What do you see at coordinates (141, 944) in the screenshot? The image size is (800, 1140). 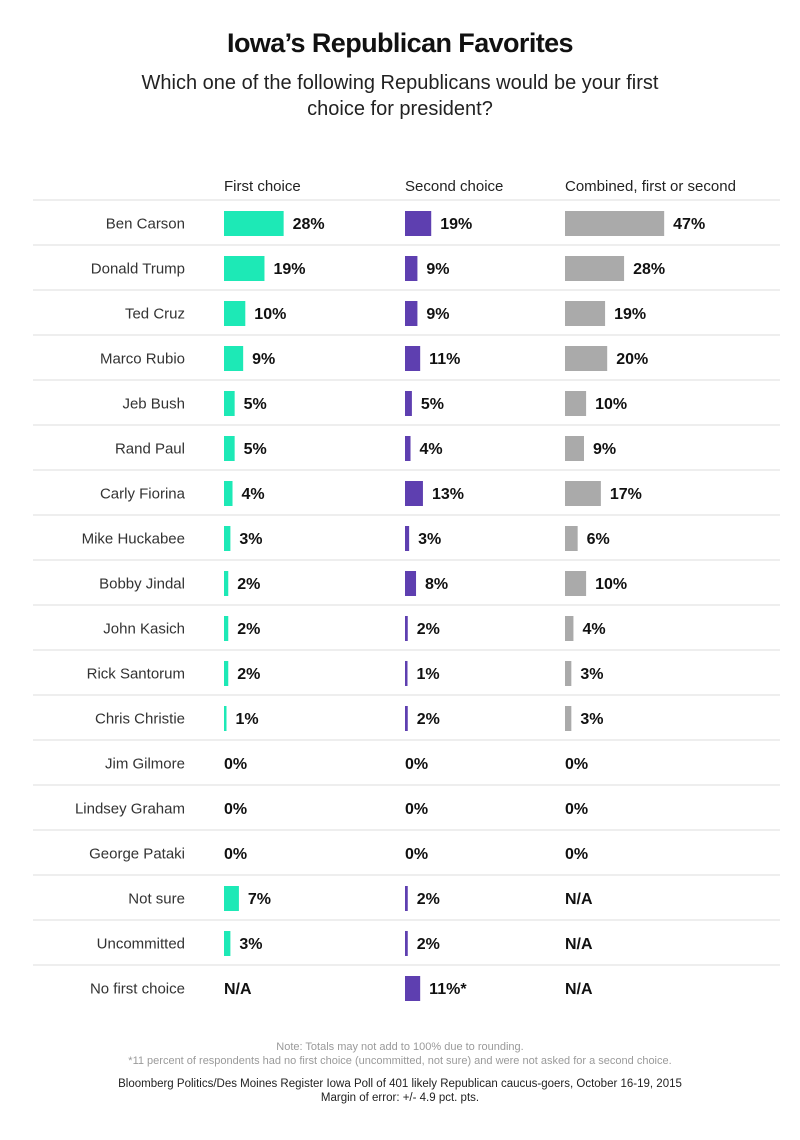 I see `row-label: Uncommitted` at bounding box center [141, 944].